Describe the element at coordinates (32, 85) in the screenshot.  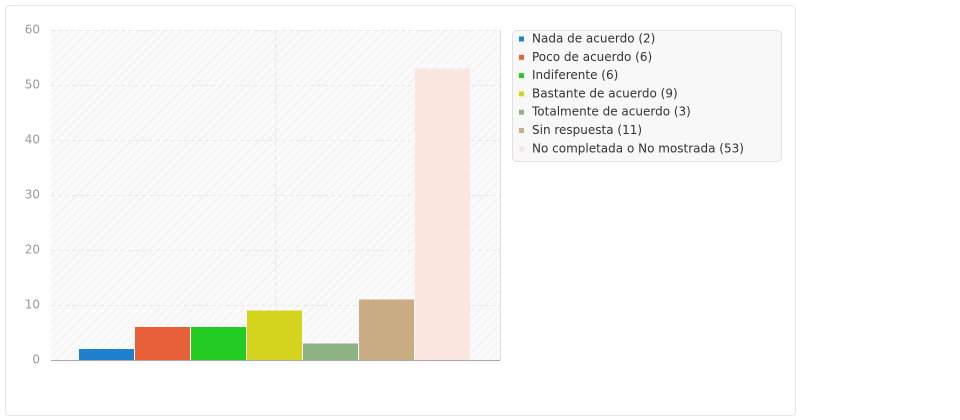
I see `y-tick-label: 50` at that location.